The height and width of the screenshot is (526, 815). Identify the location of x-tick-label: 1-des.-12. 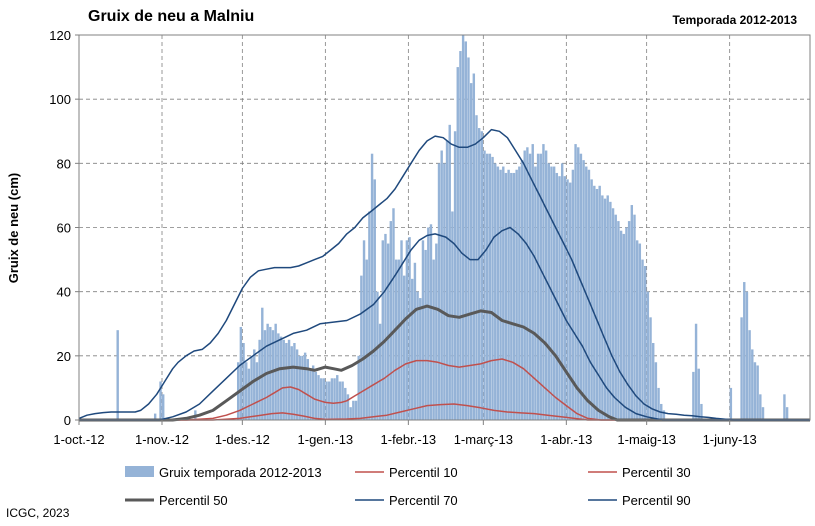
(242, 439).